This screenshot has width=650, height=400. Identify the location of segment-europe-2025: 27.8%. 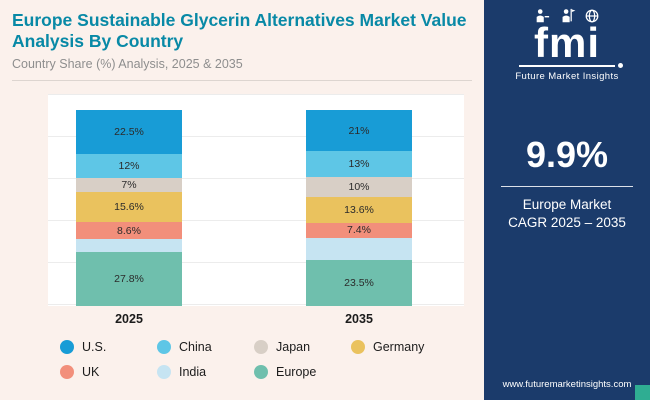
(129, 279).